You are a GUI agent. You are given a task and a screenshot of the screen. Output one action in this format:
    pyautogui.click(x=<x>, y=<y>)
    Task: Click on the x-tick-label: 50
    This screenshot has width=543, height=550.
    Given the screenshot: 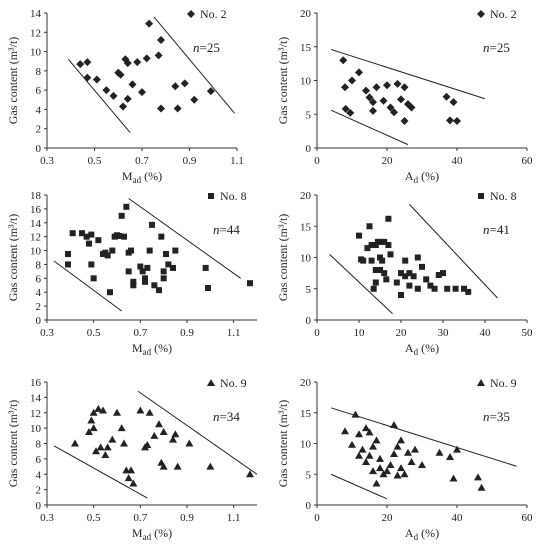 What is the action you would take?
    pyautogui.click(x=528, y=333)
    